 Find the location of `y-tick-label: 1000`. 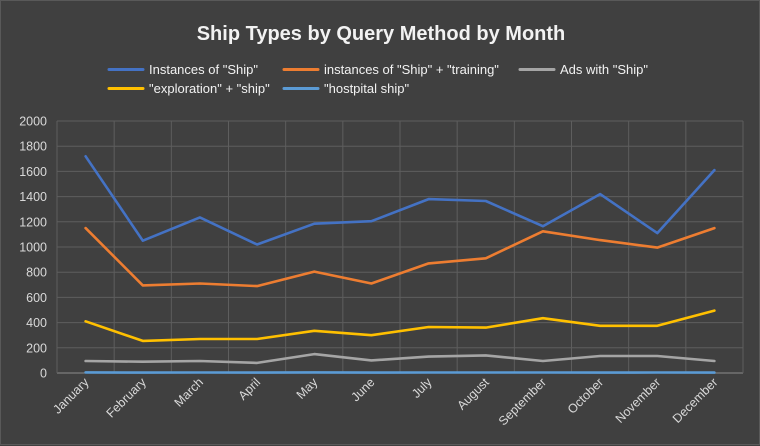

y-tick-label: 1000 is located at coordinates (33, 248).